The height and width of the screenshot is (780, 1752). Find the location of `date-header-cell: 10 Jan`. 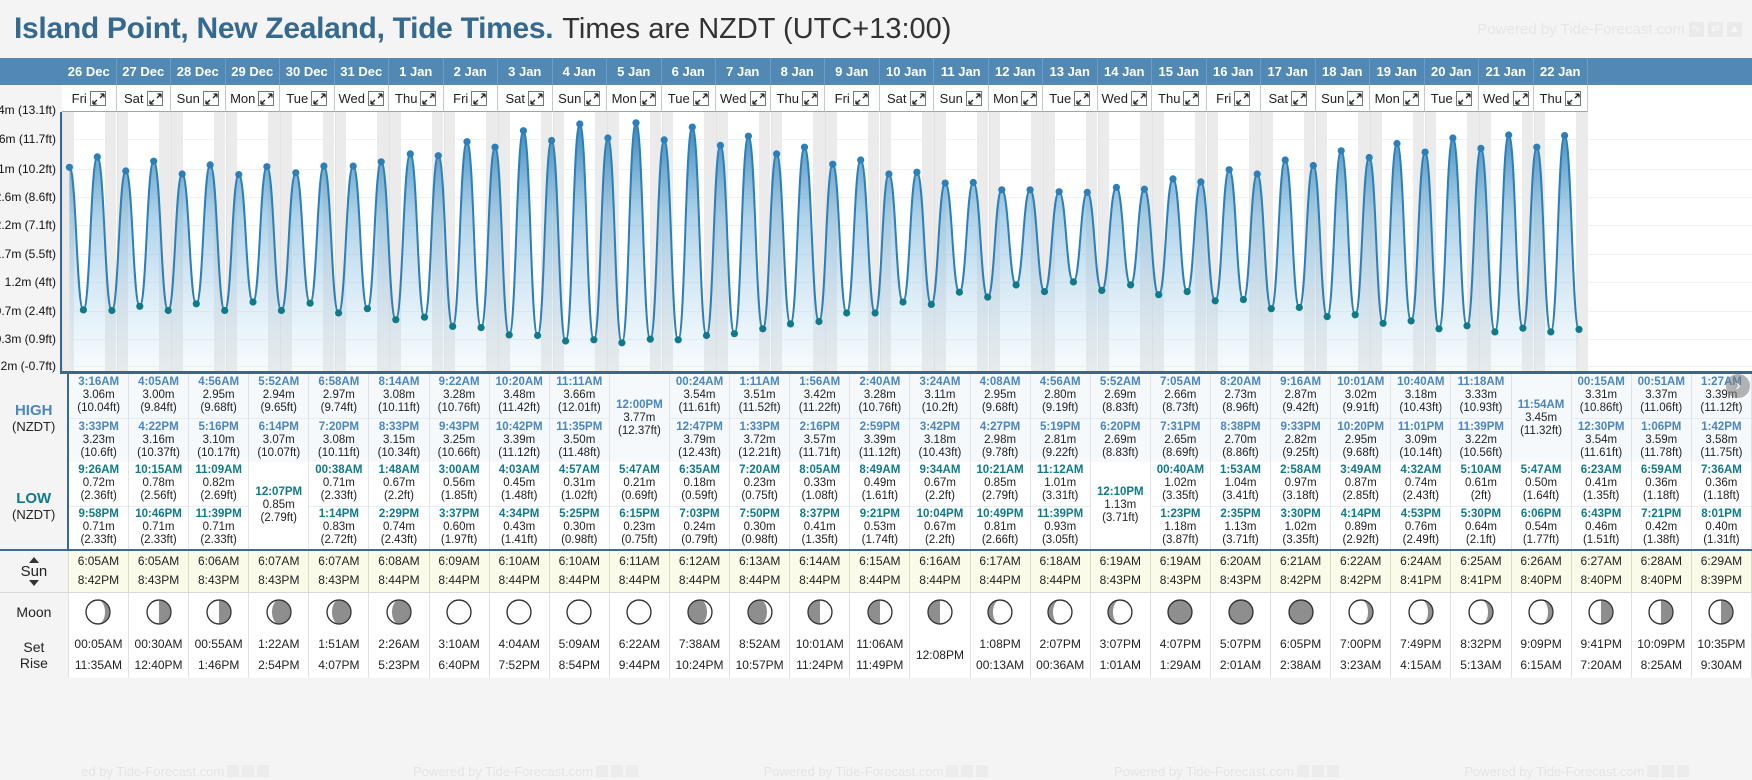

date-header-cell: 10 Jan is located at coordinates (907, 71).